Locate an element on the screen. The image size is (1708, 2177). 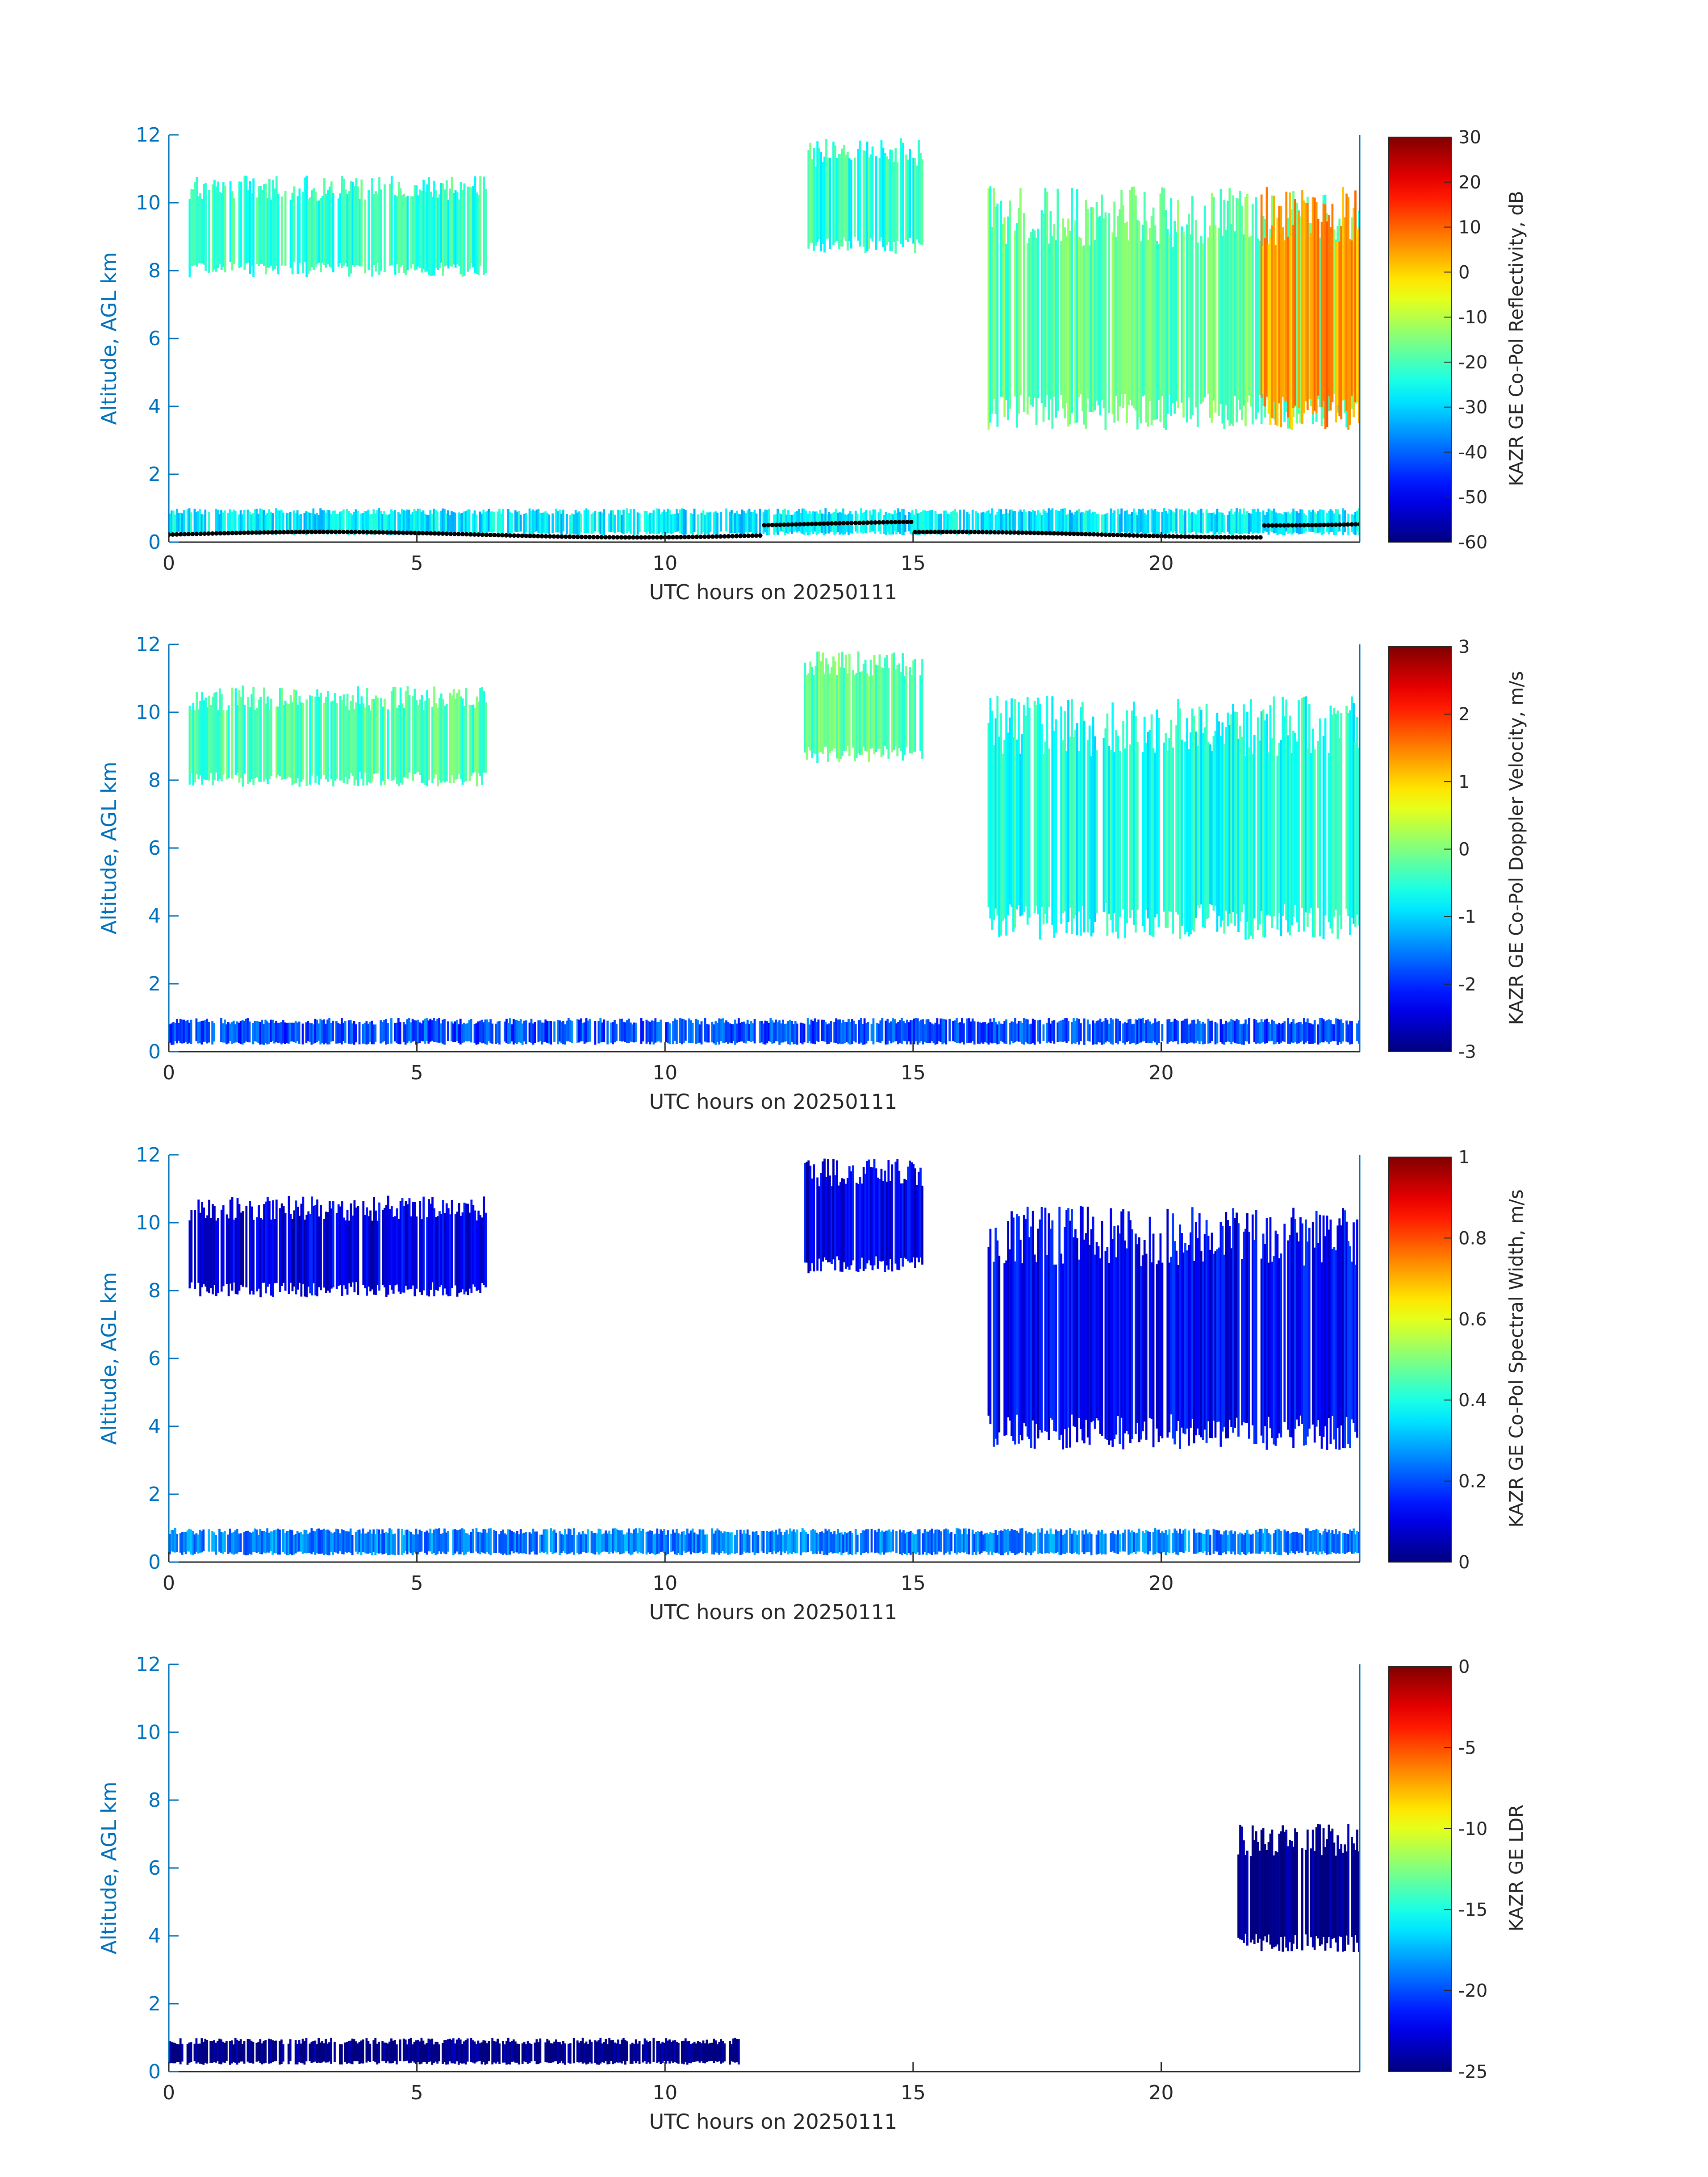
colorbar-tick-label: 10 is located at coordinates (1469, 227).